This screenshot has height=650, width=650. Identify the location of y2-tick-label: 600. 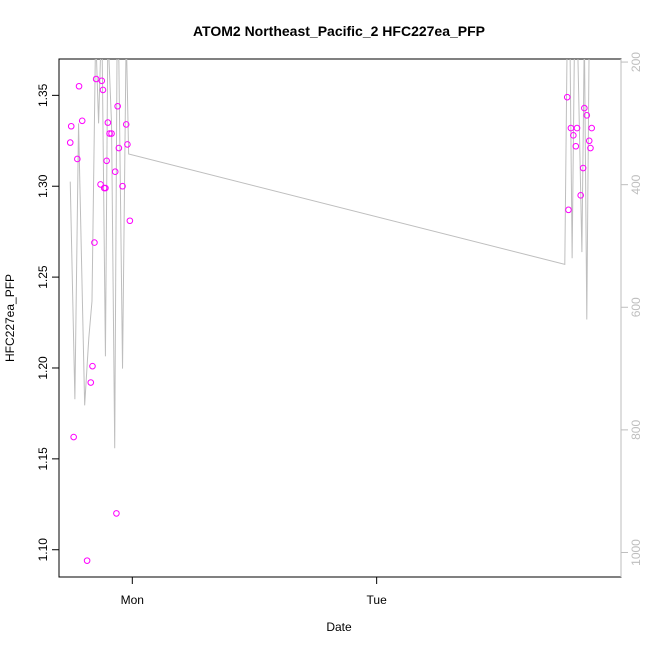
(636, 307).